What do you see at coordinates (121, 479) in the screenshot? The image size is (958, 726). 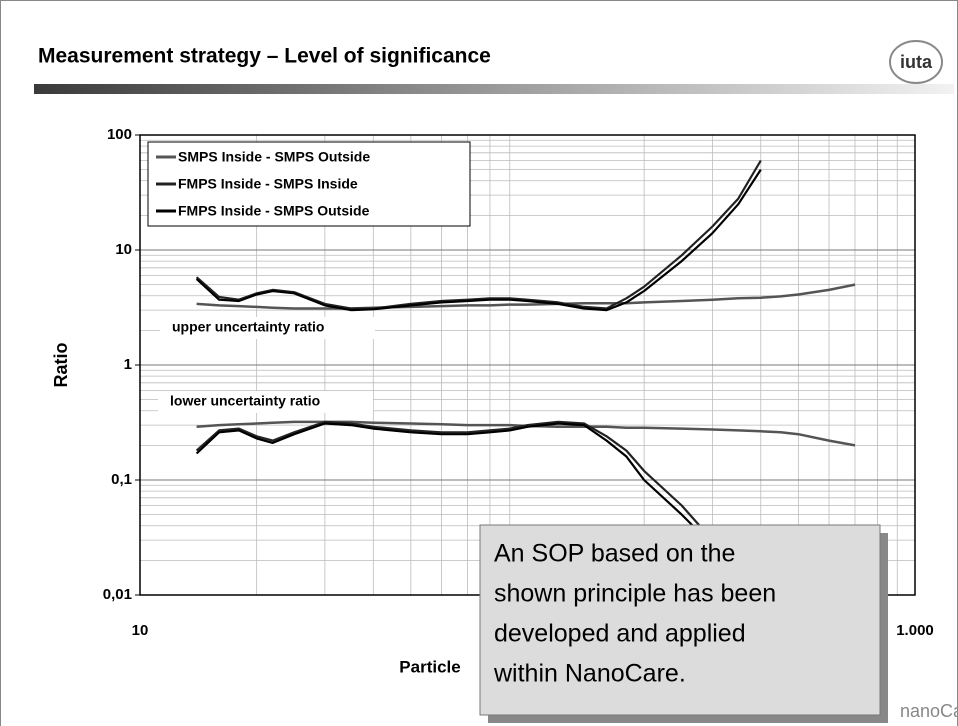 I see `y-tick-label: 0,1` at bounding box center [121, 479].